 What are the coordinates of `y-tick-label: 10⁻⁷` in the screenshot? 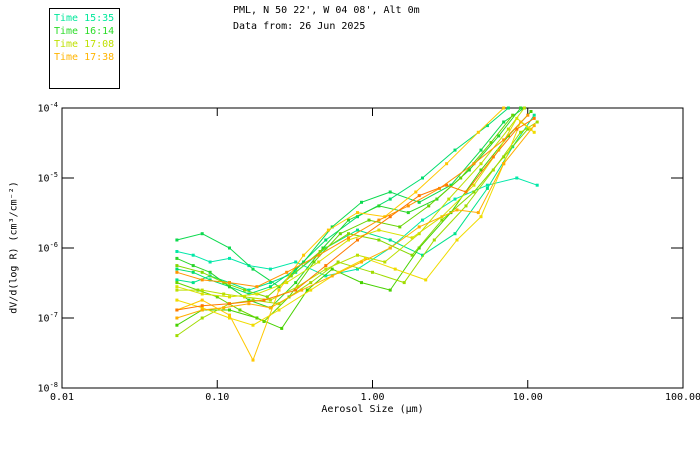 It's located at (47, 318).